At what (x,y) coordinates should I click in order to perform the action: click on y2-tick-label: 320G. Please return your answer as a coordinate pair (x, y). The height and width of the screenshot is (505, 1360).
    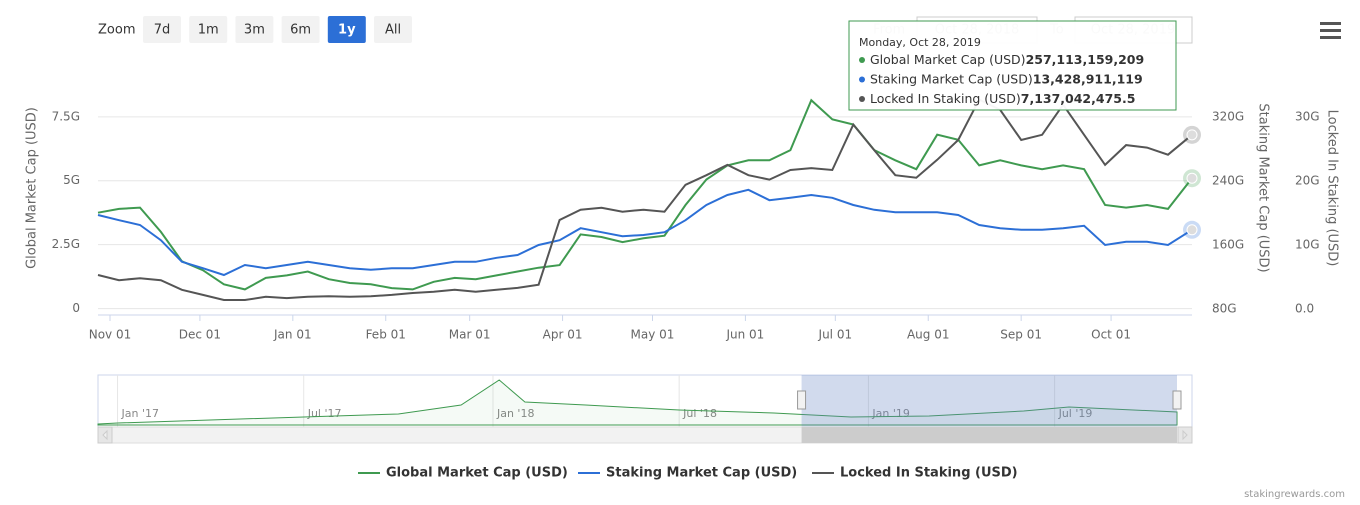
    Looking at the image, I should click on (1228, 117).